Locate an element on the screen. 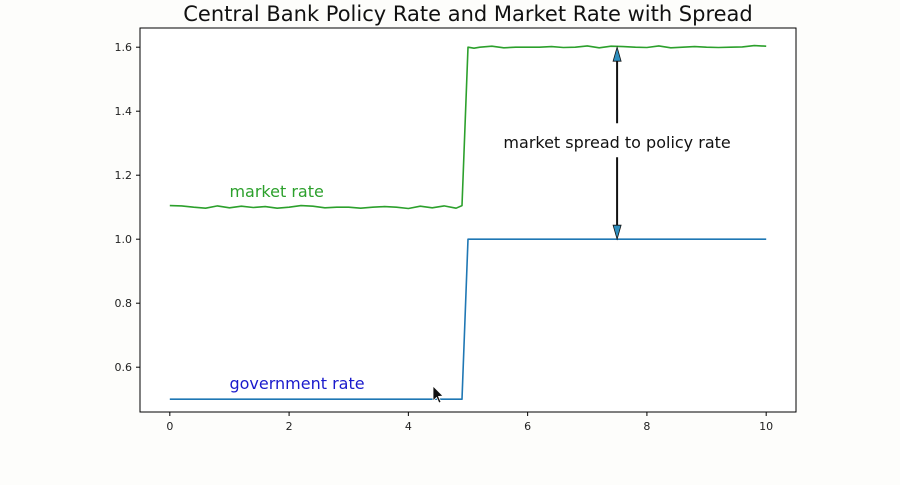  annotation-label: market spread to policy rate is located at coordinates (616, 142).